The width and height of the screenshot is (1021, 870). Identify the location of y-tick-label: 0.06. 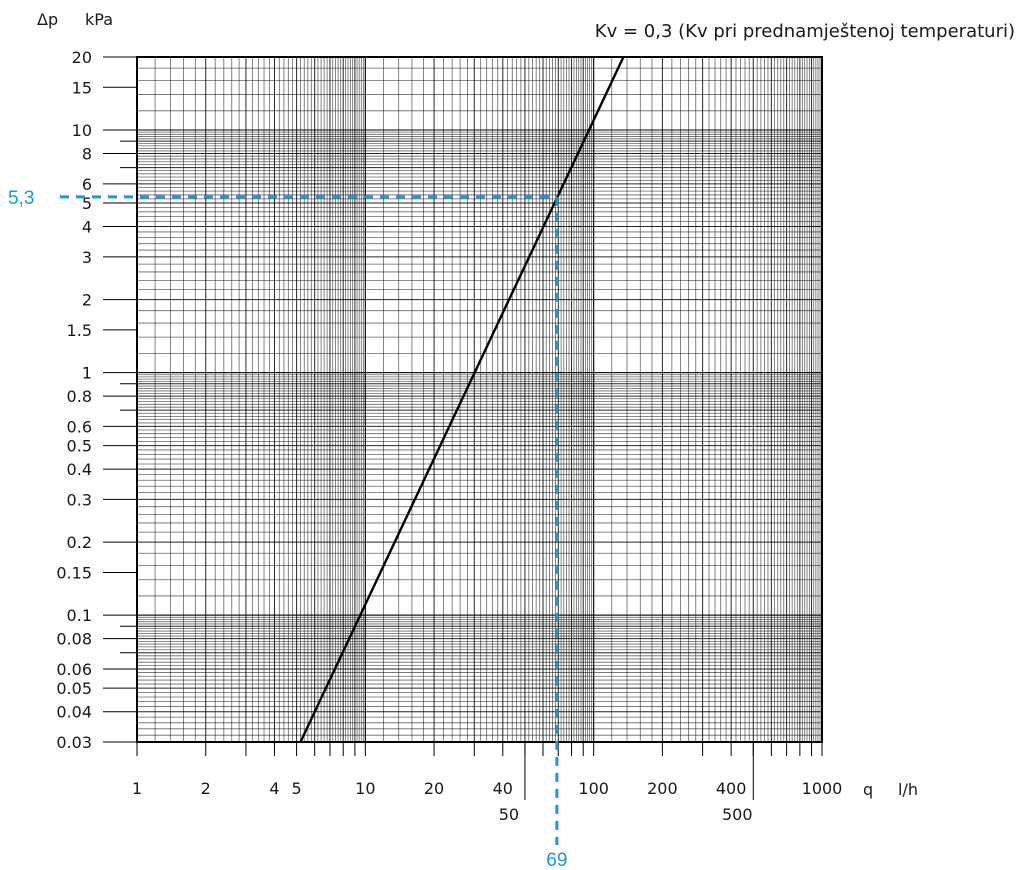
(74, 669).